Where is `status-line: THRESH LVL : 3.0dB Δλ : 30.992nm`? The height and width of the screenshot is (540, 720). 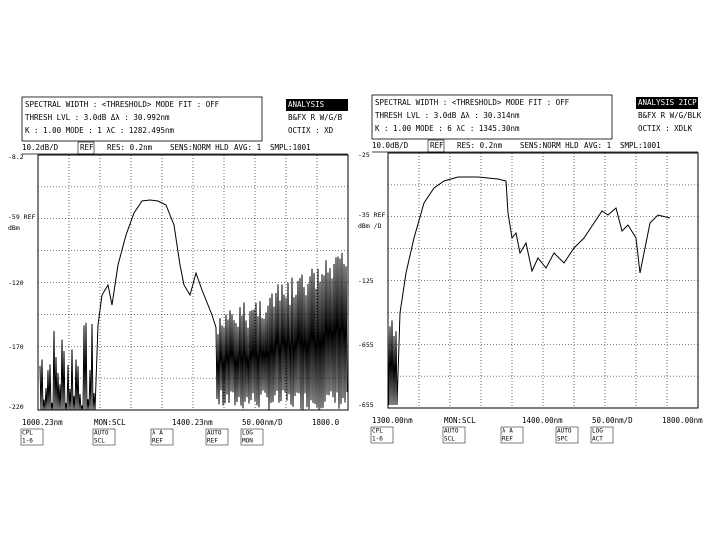 status-line: THRESH LVL : 3.0dB Δλ : 30.992nm is located at coordinates (97, 117).